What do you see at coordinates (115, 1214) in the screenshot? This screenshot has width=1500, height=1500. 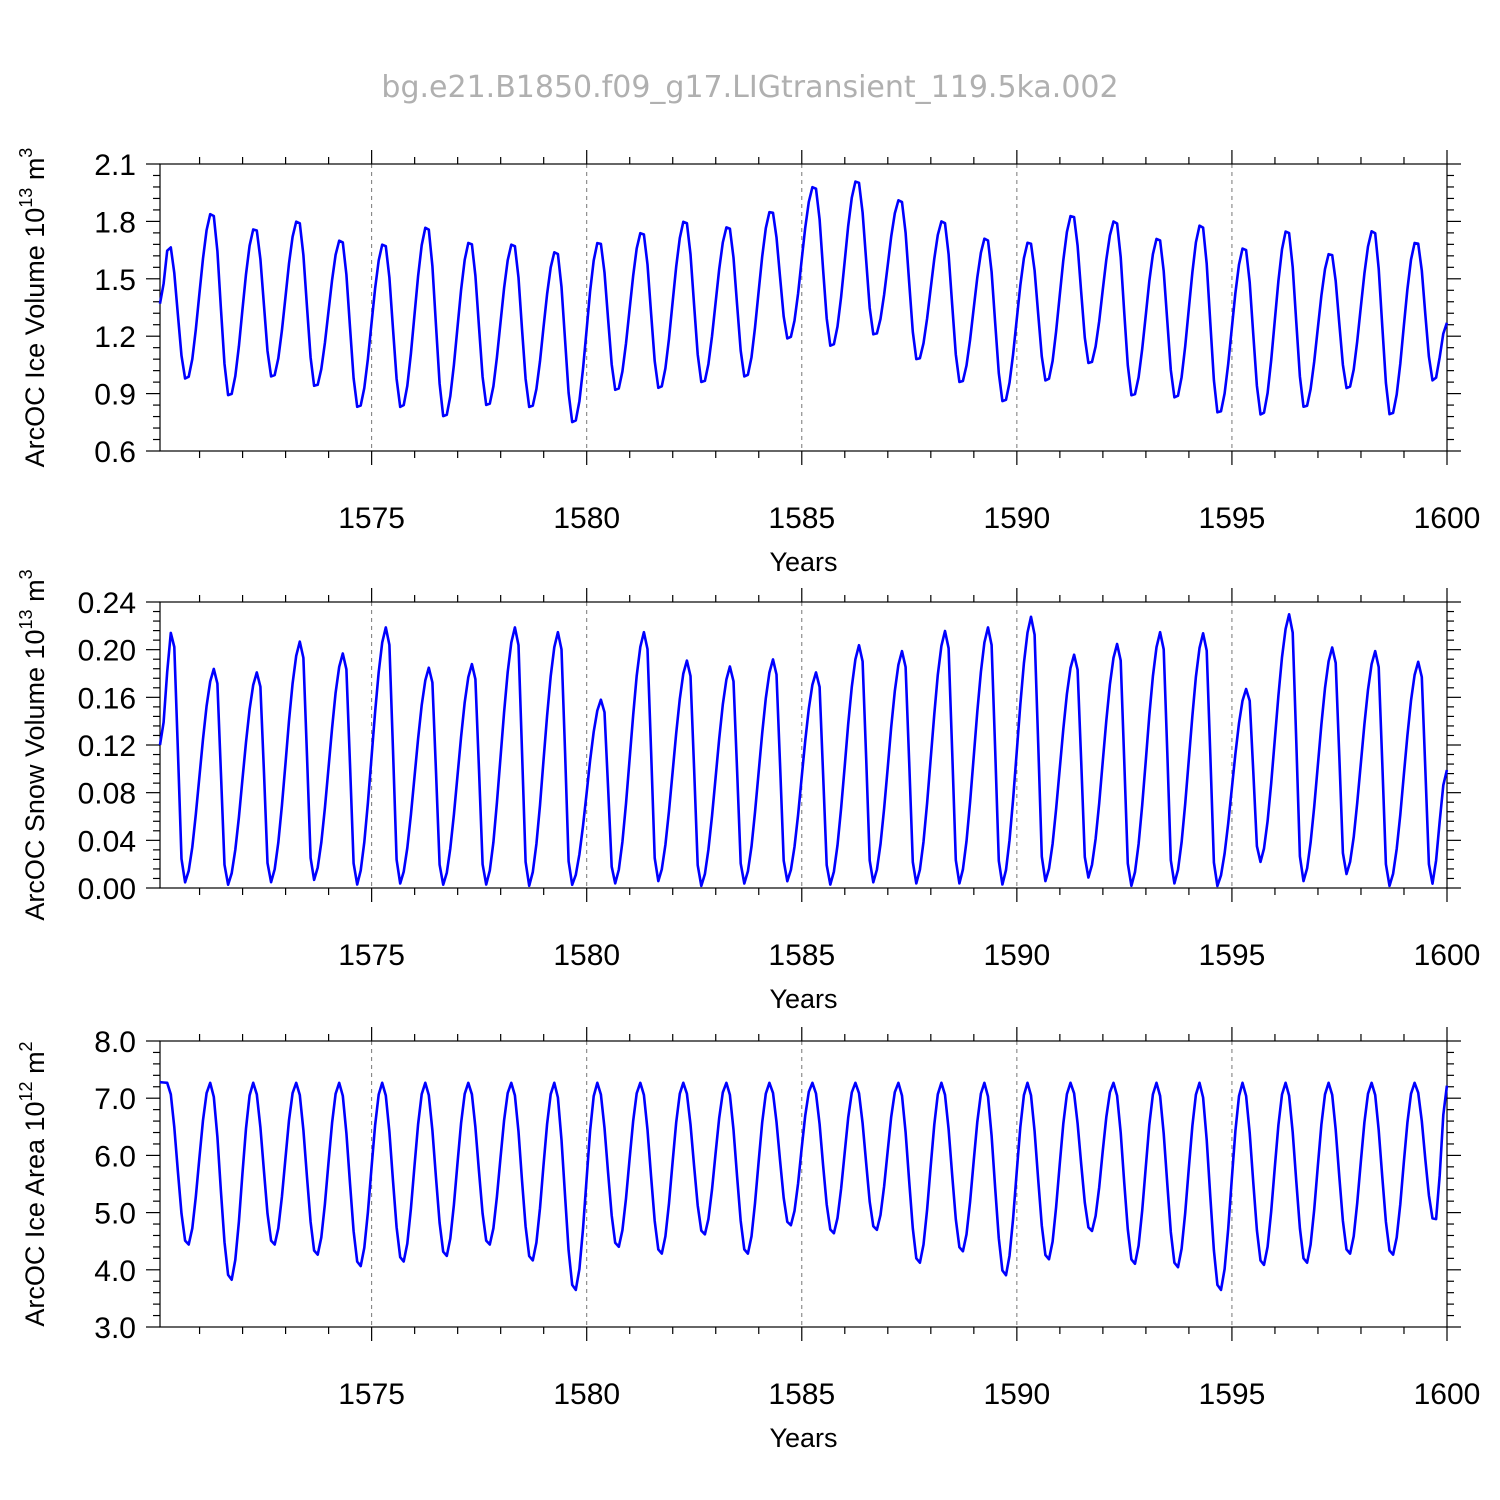 I see `y-tick-label: 5.0` at bounding box center [115, 1214].